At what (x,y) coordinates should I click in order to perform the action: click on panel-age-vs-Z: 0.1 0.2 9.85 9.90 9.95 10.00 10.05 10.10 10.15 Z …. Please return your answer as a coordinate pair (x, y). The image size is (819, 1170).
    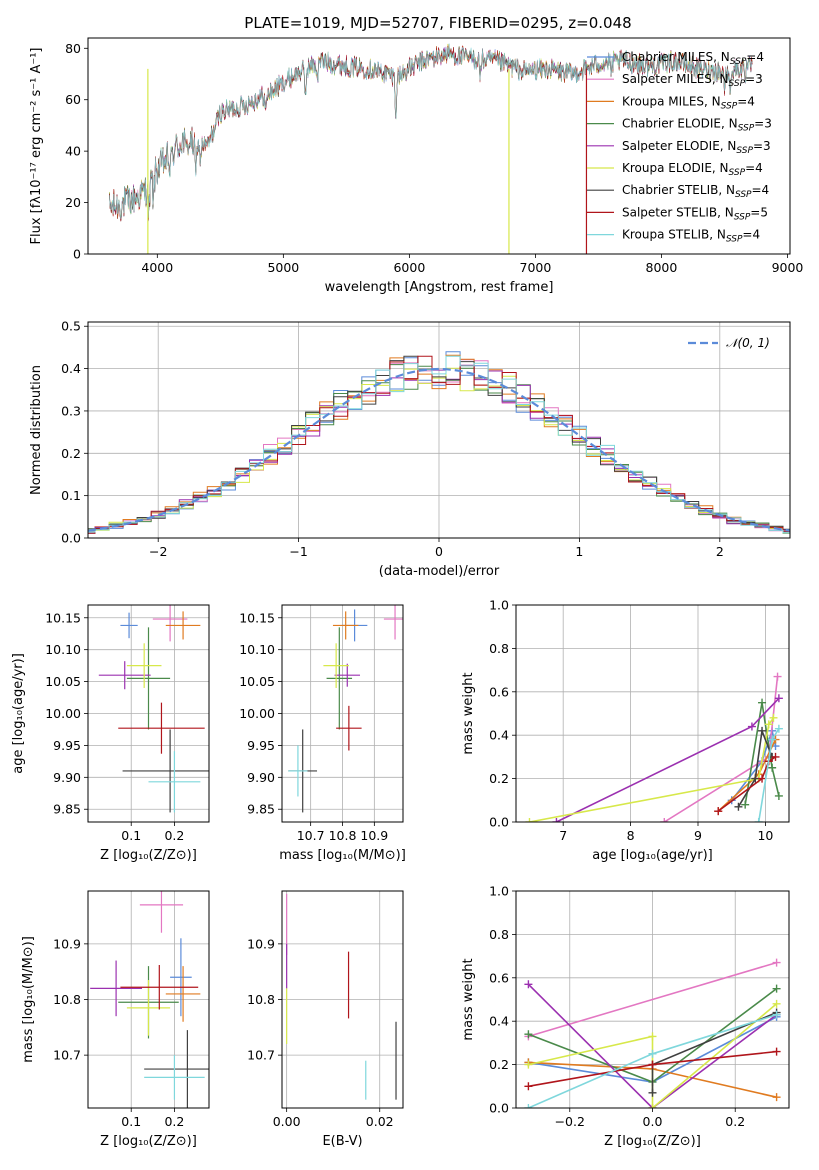
    Looking at the image, I should click on (110, 733).